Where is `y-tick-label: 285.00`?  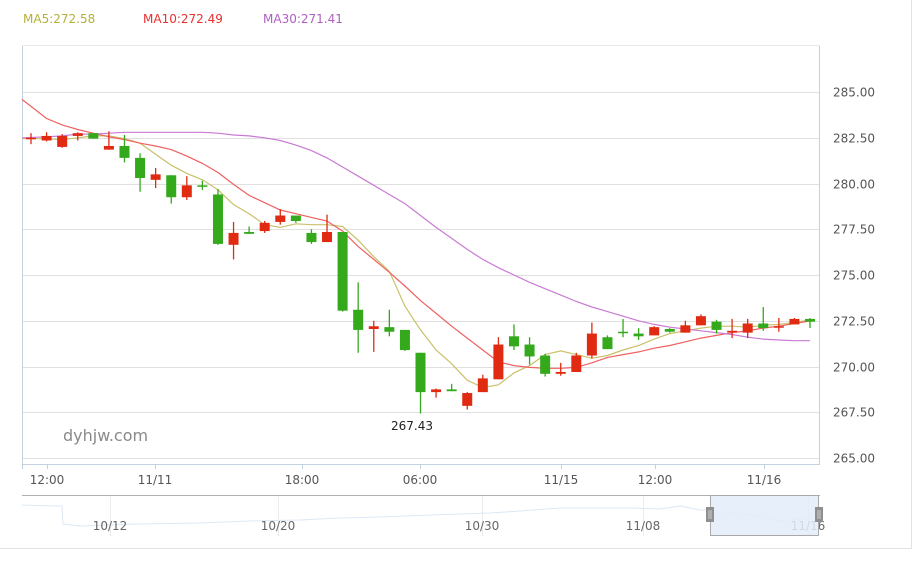 y-tick-label: 285.00 is located at coordinates (854, 93).